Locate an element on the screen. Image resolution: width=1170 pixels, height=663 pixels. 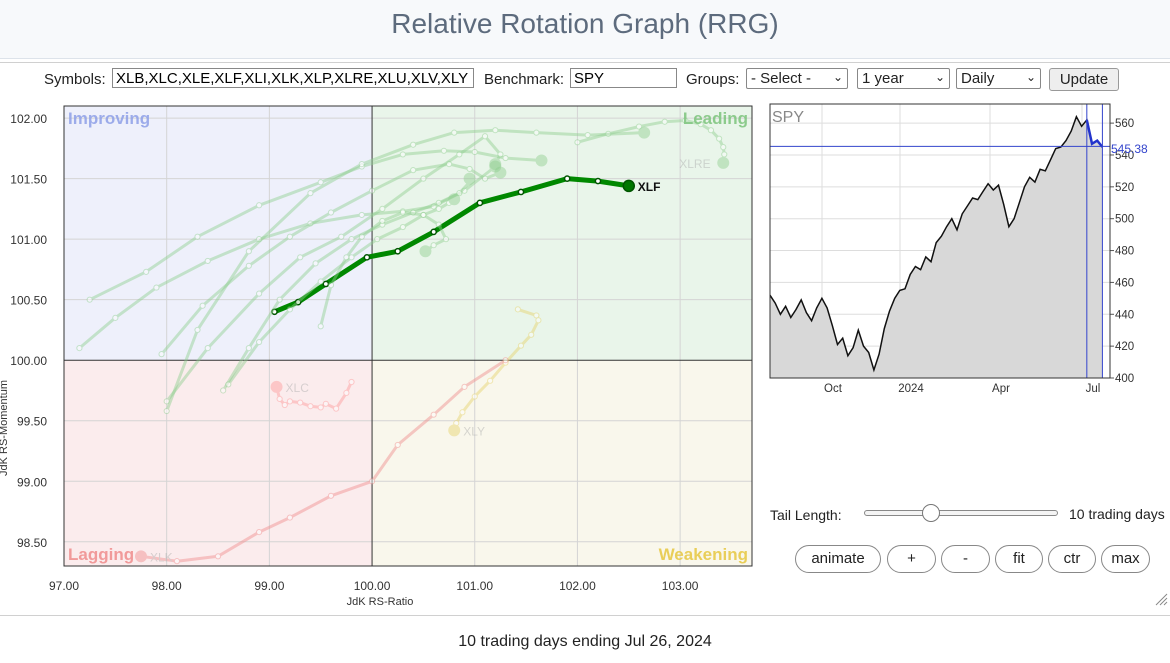
series-xly: XLY is located at coordinates (495, 372).